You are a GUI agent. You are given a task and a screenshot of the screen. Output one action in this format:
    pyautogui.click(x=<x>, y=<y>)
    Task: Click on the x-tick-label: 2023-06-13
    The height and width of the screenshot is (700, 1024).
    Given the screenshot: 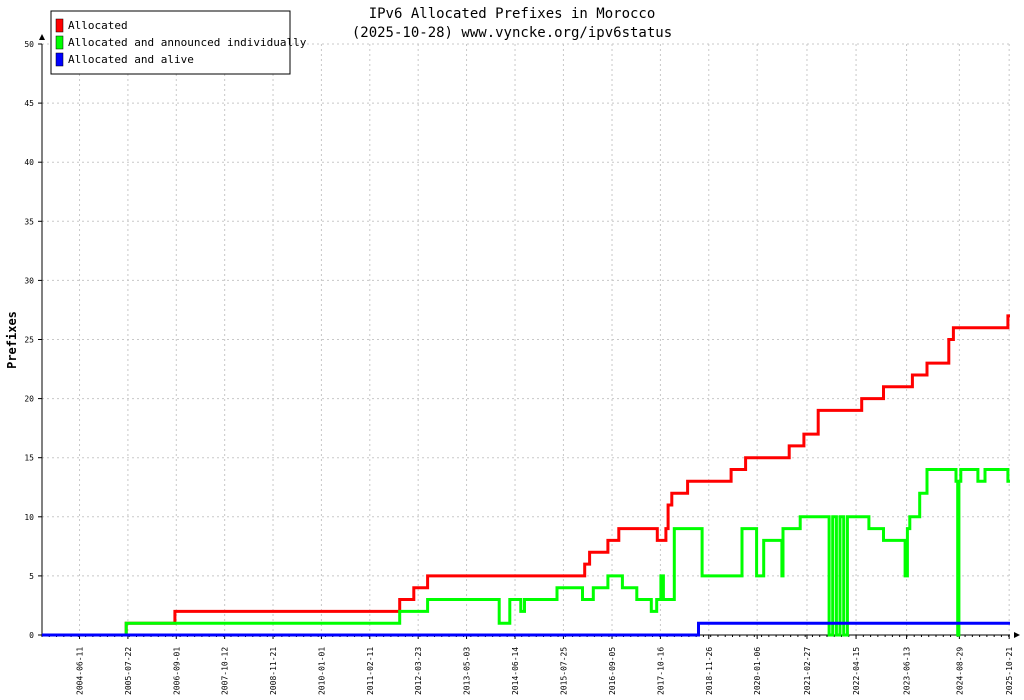 What is the action you would take?
    pyautogui.click(x=907, y=671)
    